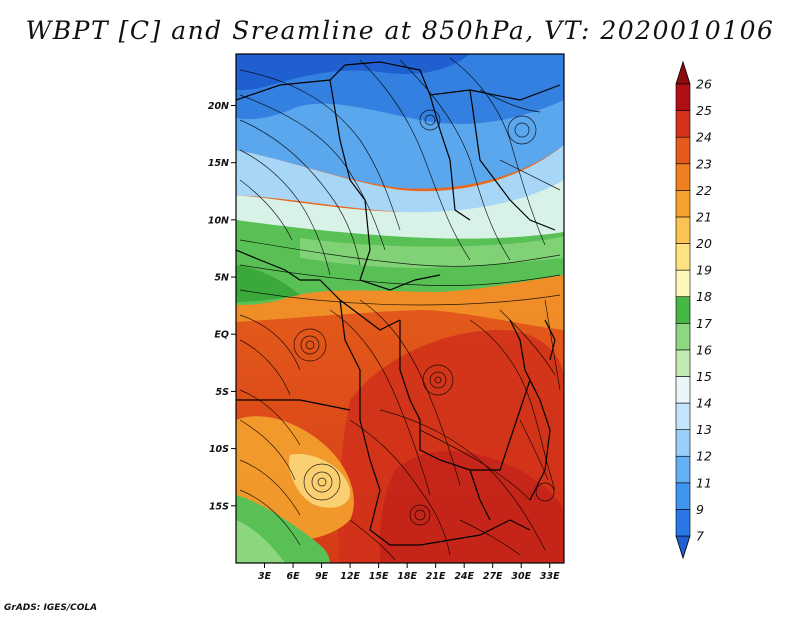  I want to click on colorbar-label: 23, so click(704, 163).